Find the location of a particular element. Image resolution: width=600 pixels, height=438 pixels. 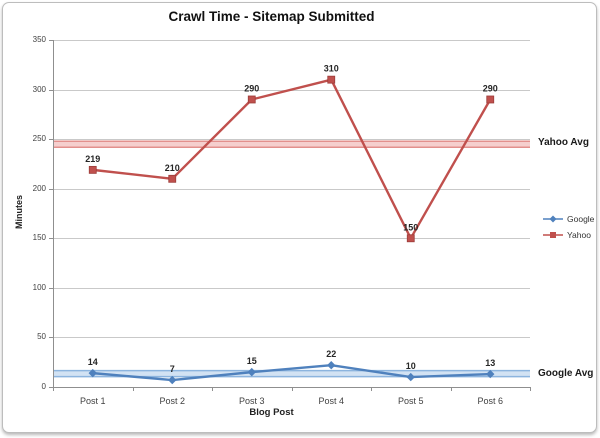

x-axis-title: Blog Post is located at coordinates (271, 412).